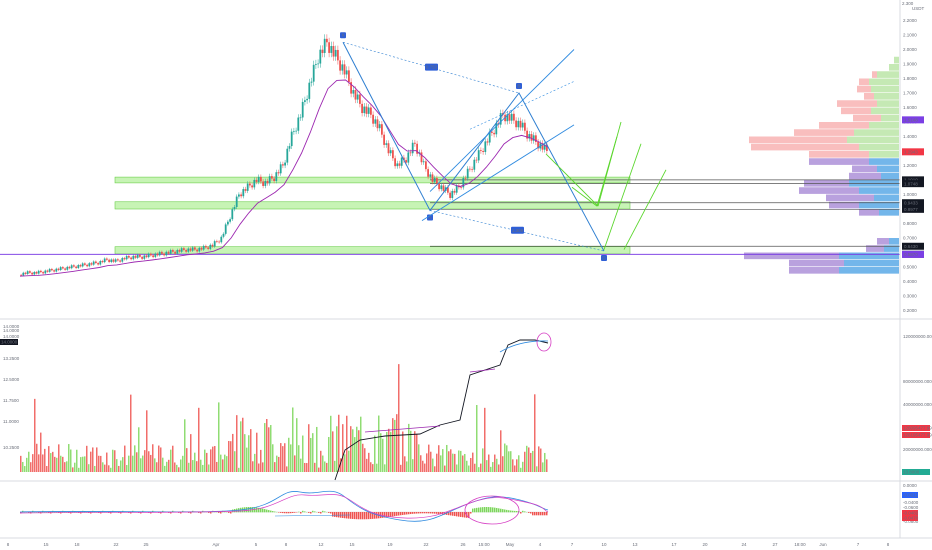 The image size is (932, 550). What do you see at coordinates (11, 336) in the screenshot?
I see `volume-left-tick: 14.0000` at bounding box center [11, 336].